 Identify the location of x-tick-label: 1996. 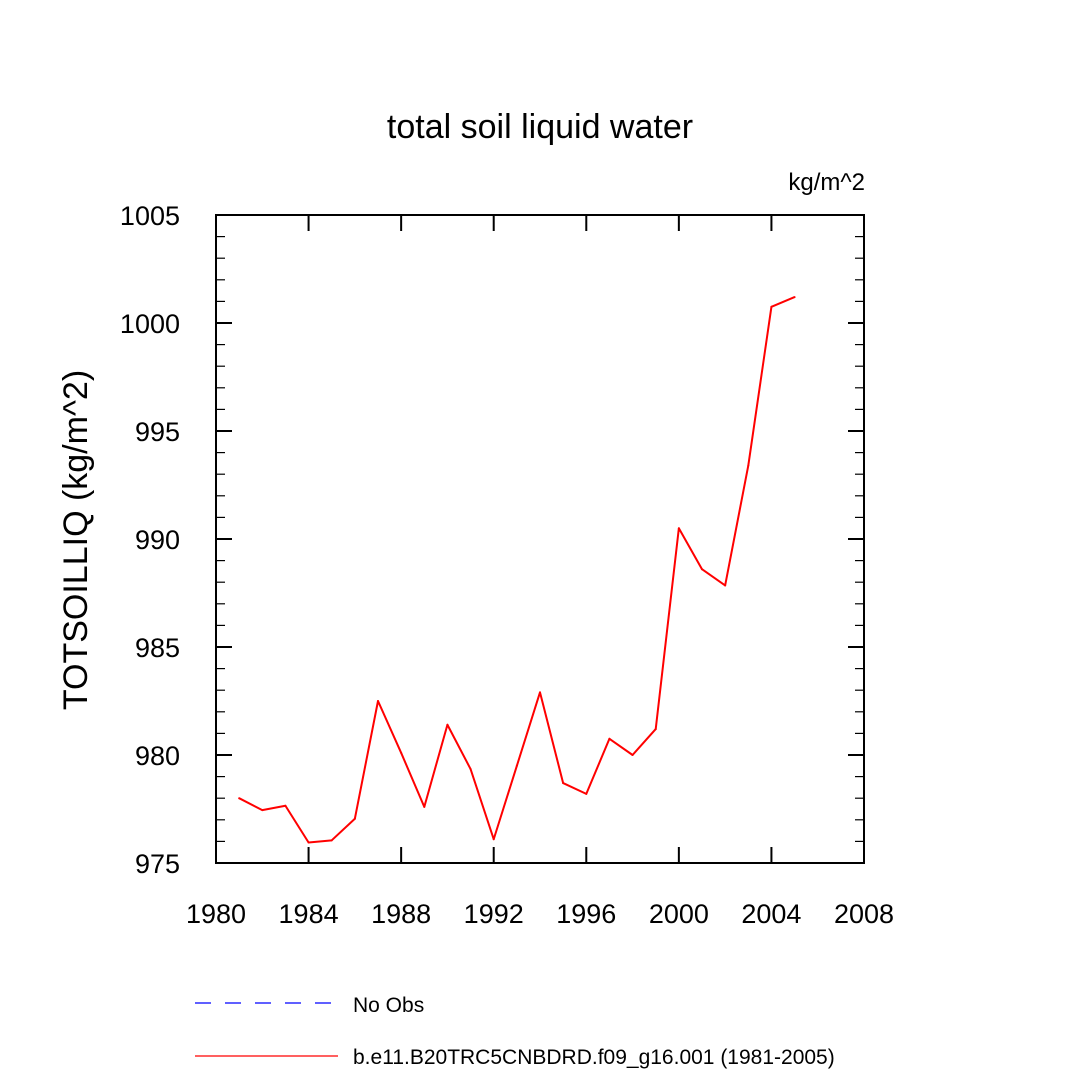
(586, 914).